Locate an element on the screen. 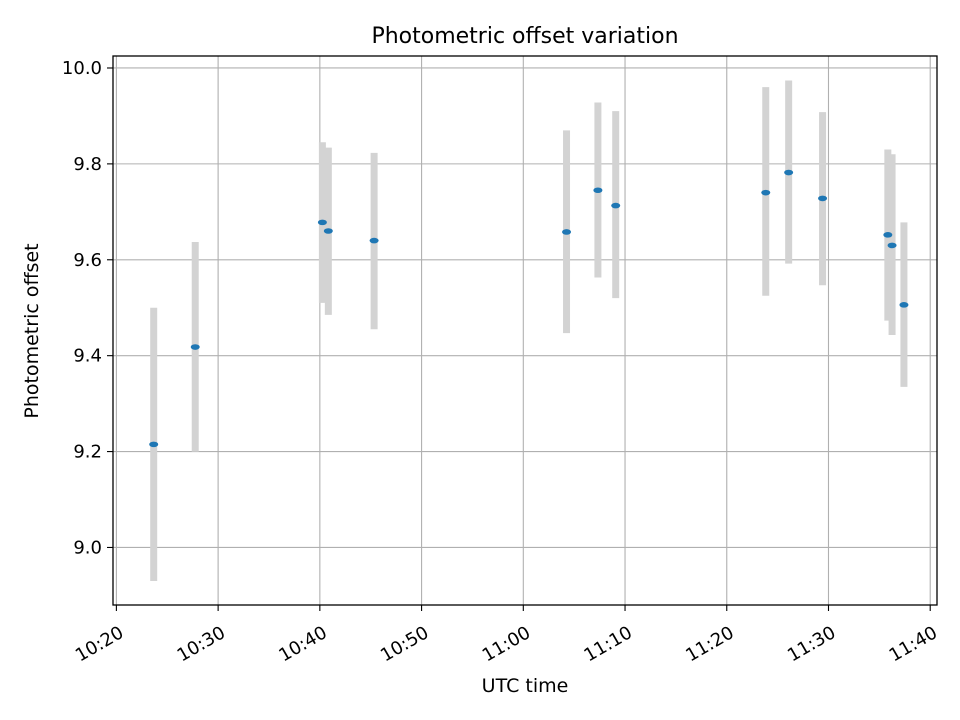 The image size is (960, 720). y-tick-label: 9.4 is located at coordinates (87, 356).